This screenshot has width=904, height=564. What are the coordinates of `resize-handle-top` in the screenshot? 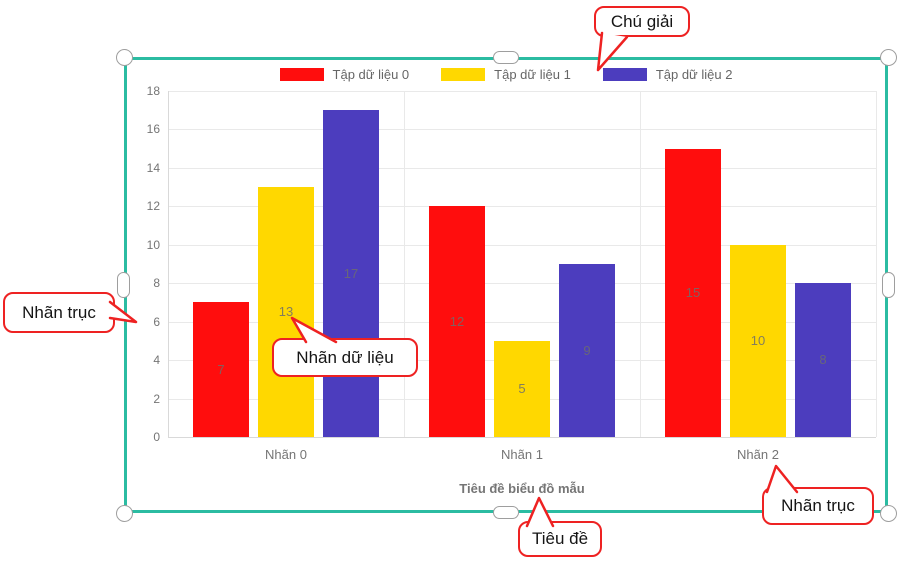 It's located at (506, 57).